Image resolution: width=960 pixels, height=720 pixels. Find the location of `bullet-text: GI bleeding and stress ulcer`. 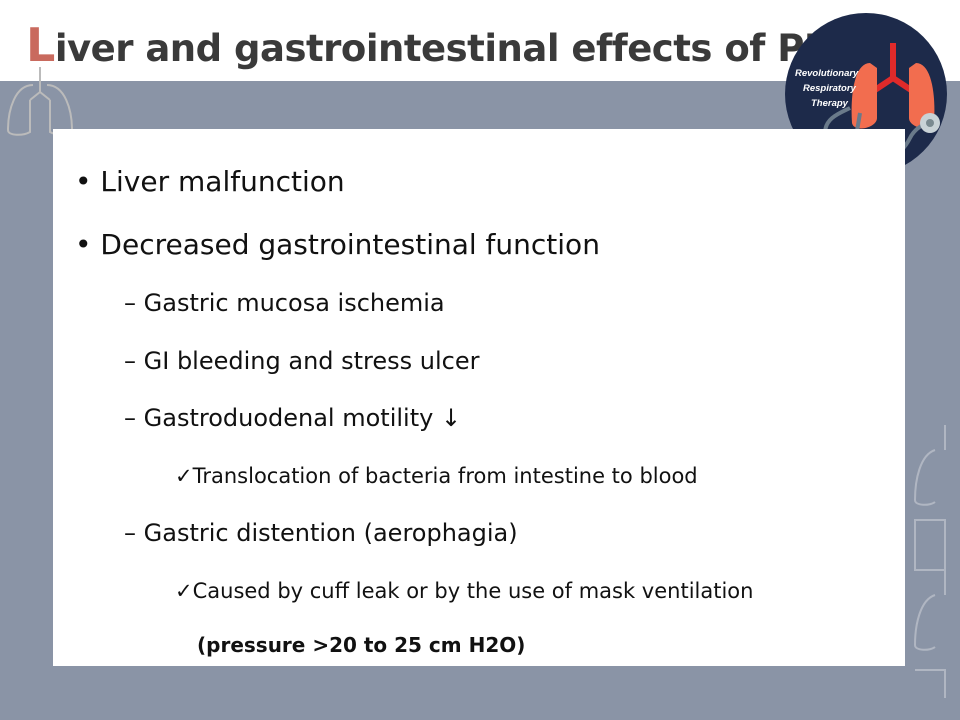

bullet-text: GI bleeding and stress ulcer is located at coordinates (311, 361).